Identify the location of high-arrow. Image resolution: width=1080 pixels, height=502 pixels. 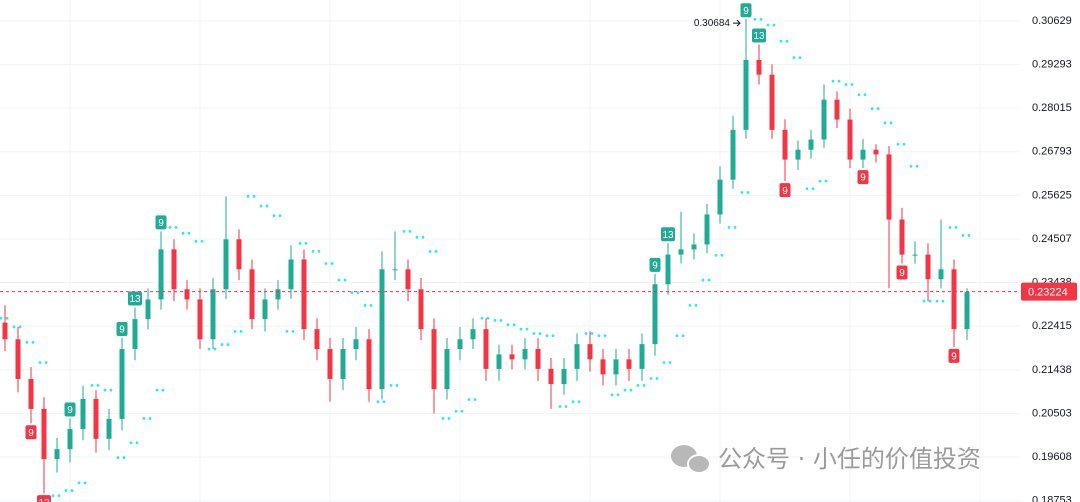
(737, 23).